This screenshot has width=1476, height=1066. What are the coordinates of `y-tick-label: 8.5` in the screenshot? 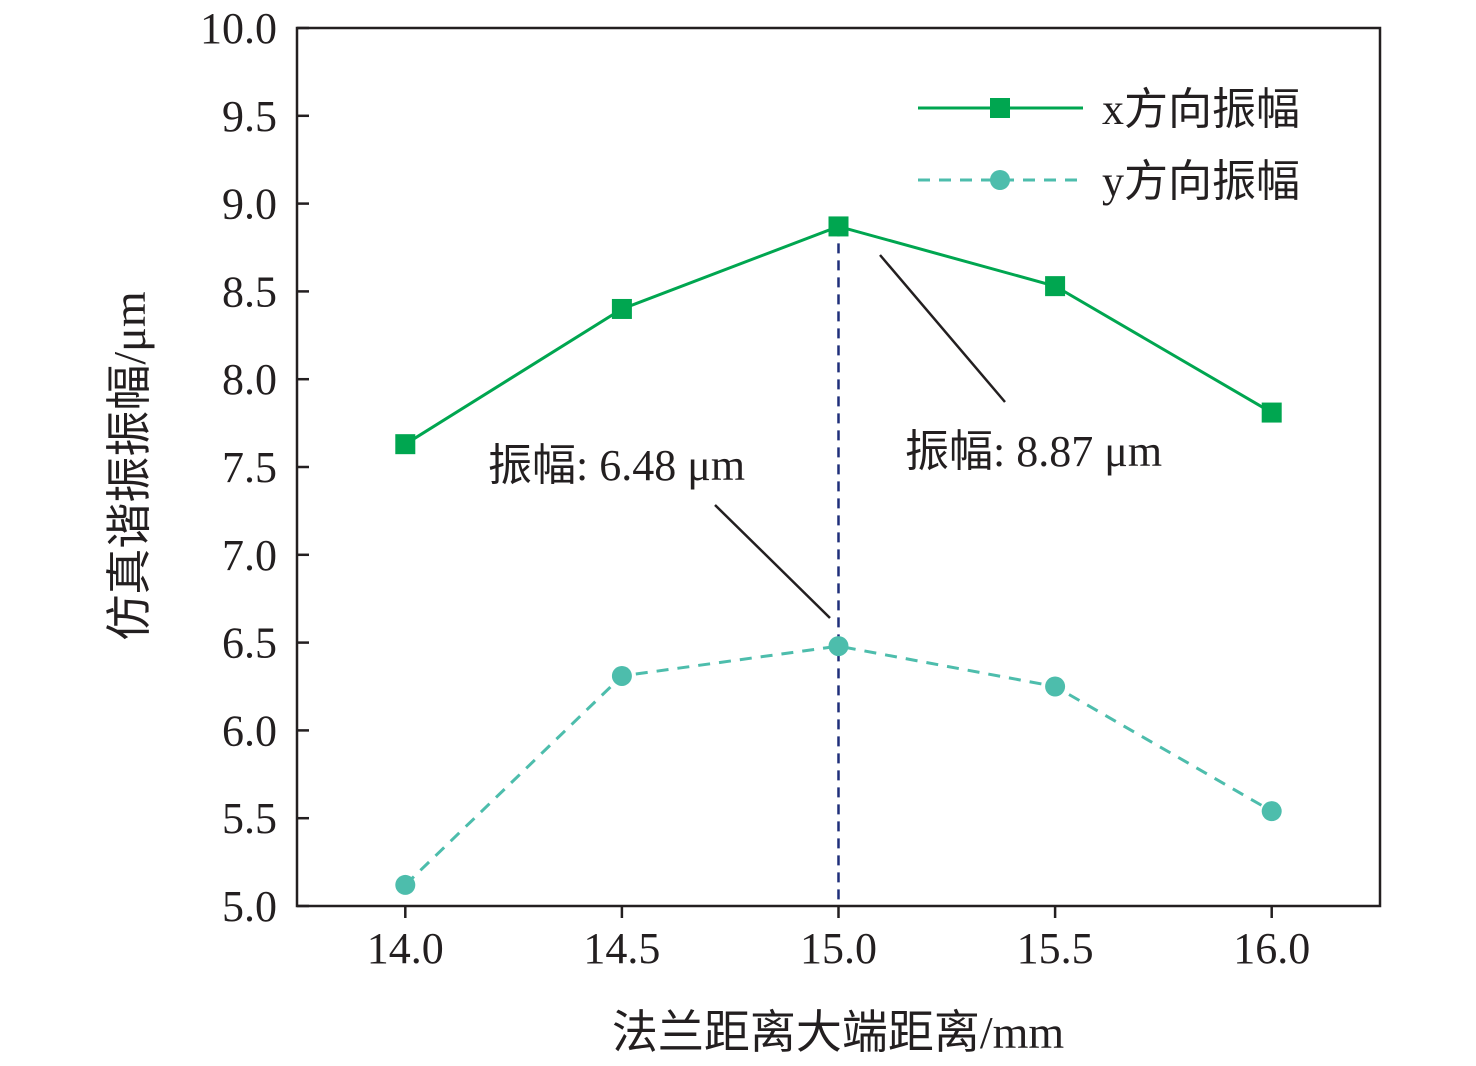 It's located at (249, 291).